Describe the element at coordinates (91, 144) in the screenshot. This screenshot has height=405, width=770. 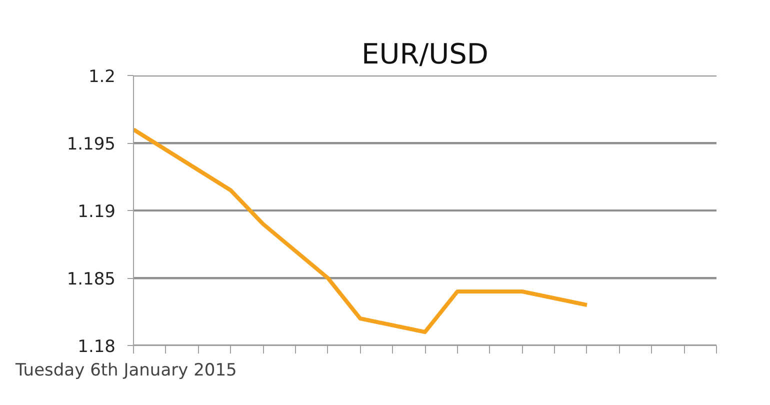
I see `y-tick-label: 1.195` at that location.